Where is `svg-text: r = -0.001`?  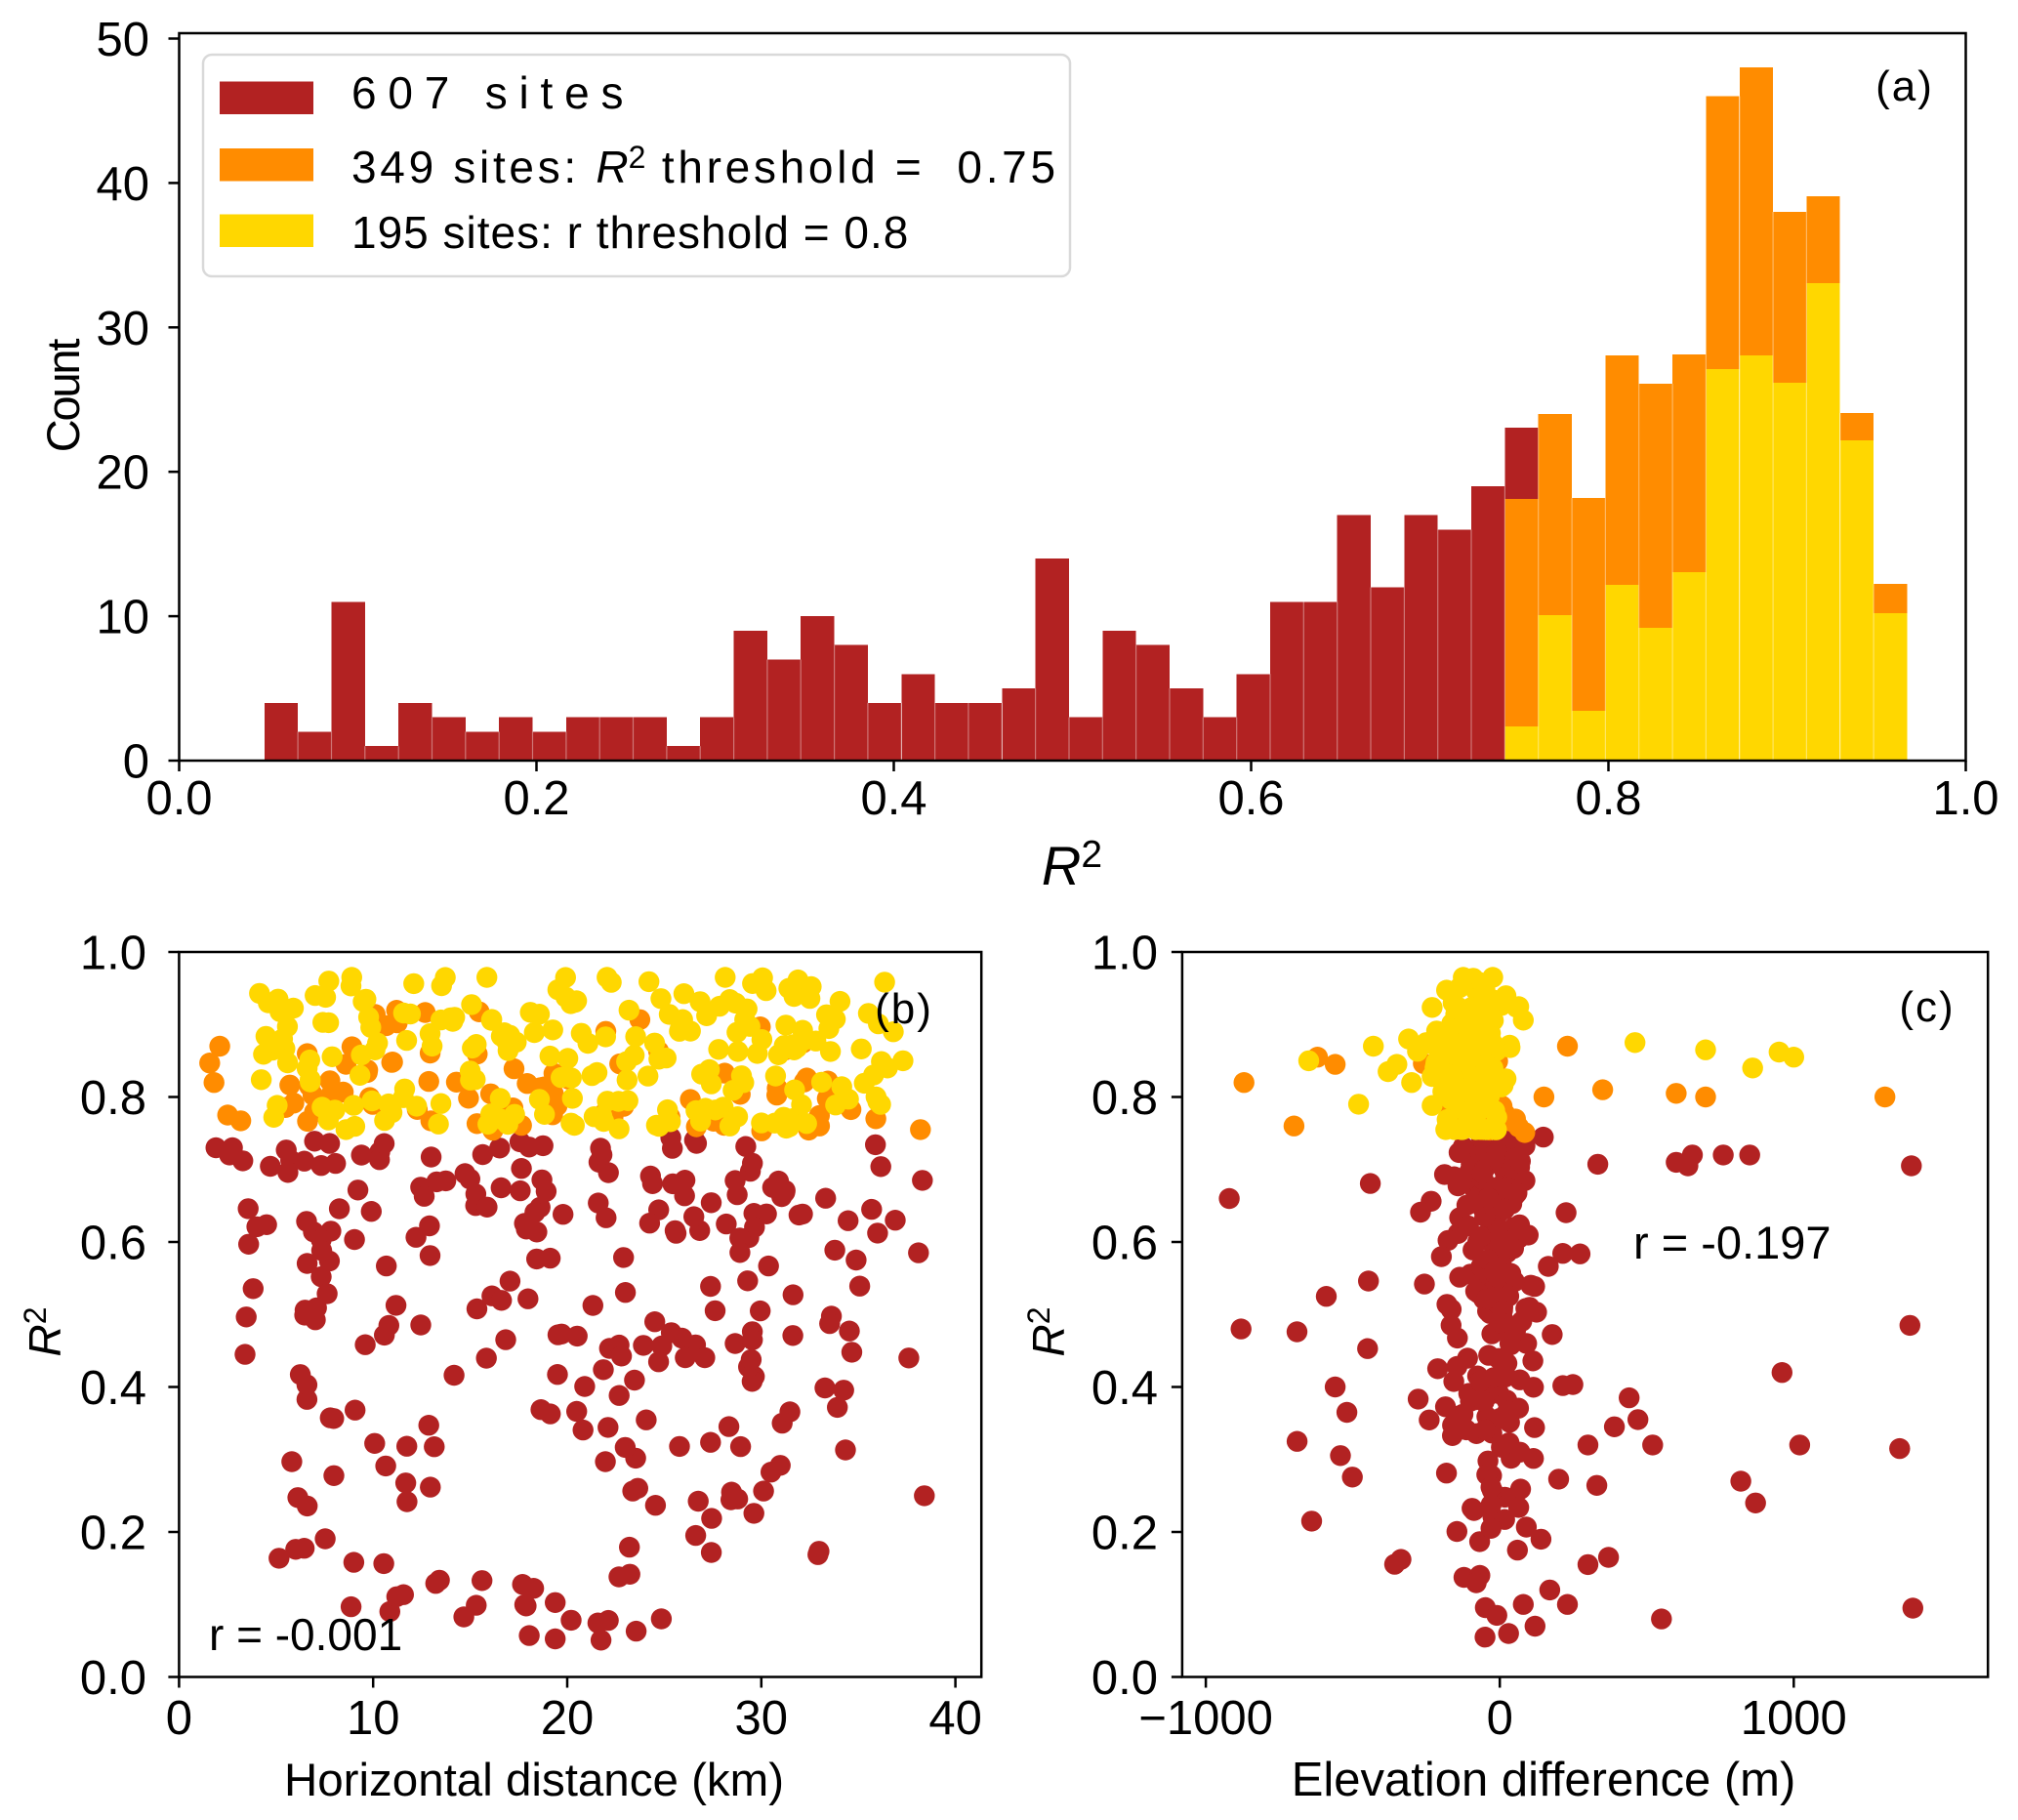
svg-text: r = -0.001 is located at coordinates (305, 1634).